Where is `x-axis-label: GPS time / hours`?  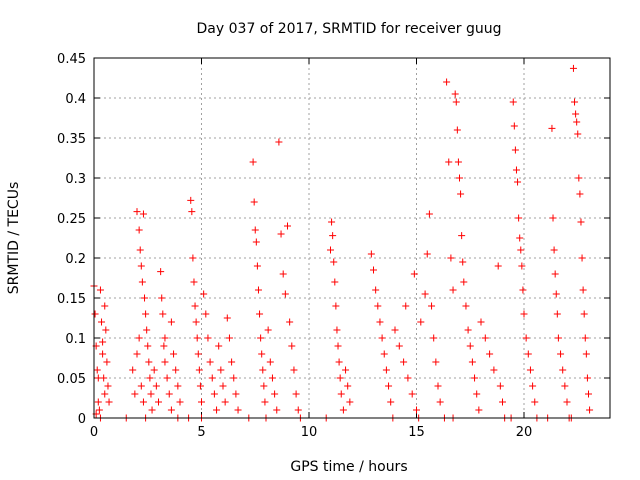 x-axis-label: GPS time / hours is located at coordinates (348, 467).